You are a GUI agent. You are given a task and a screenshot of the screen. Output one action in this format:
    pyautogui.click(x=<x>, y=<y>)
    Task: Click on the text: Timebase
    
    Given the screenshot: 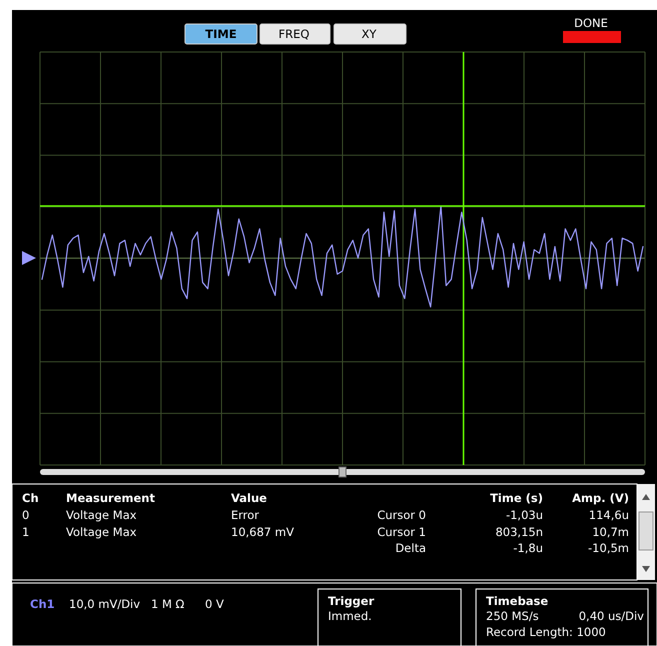 What is the action you would take?
    pyautogui.click(x=517, y=601)
    